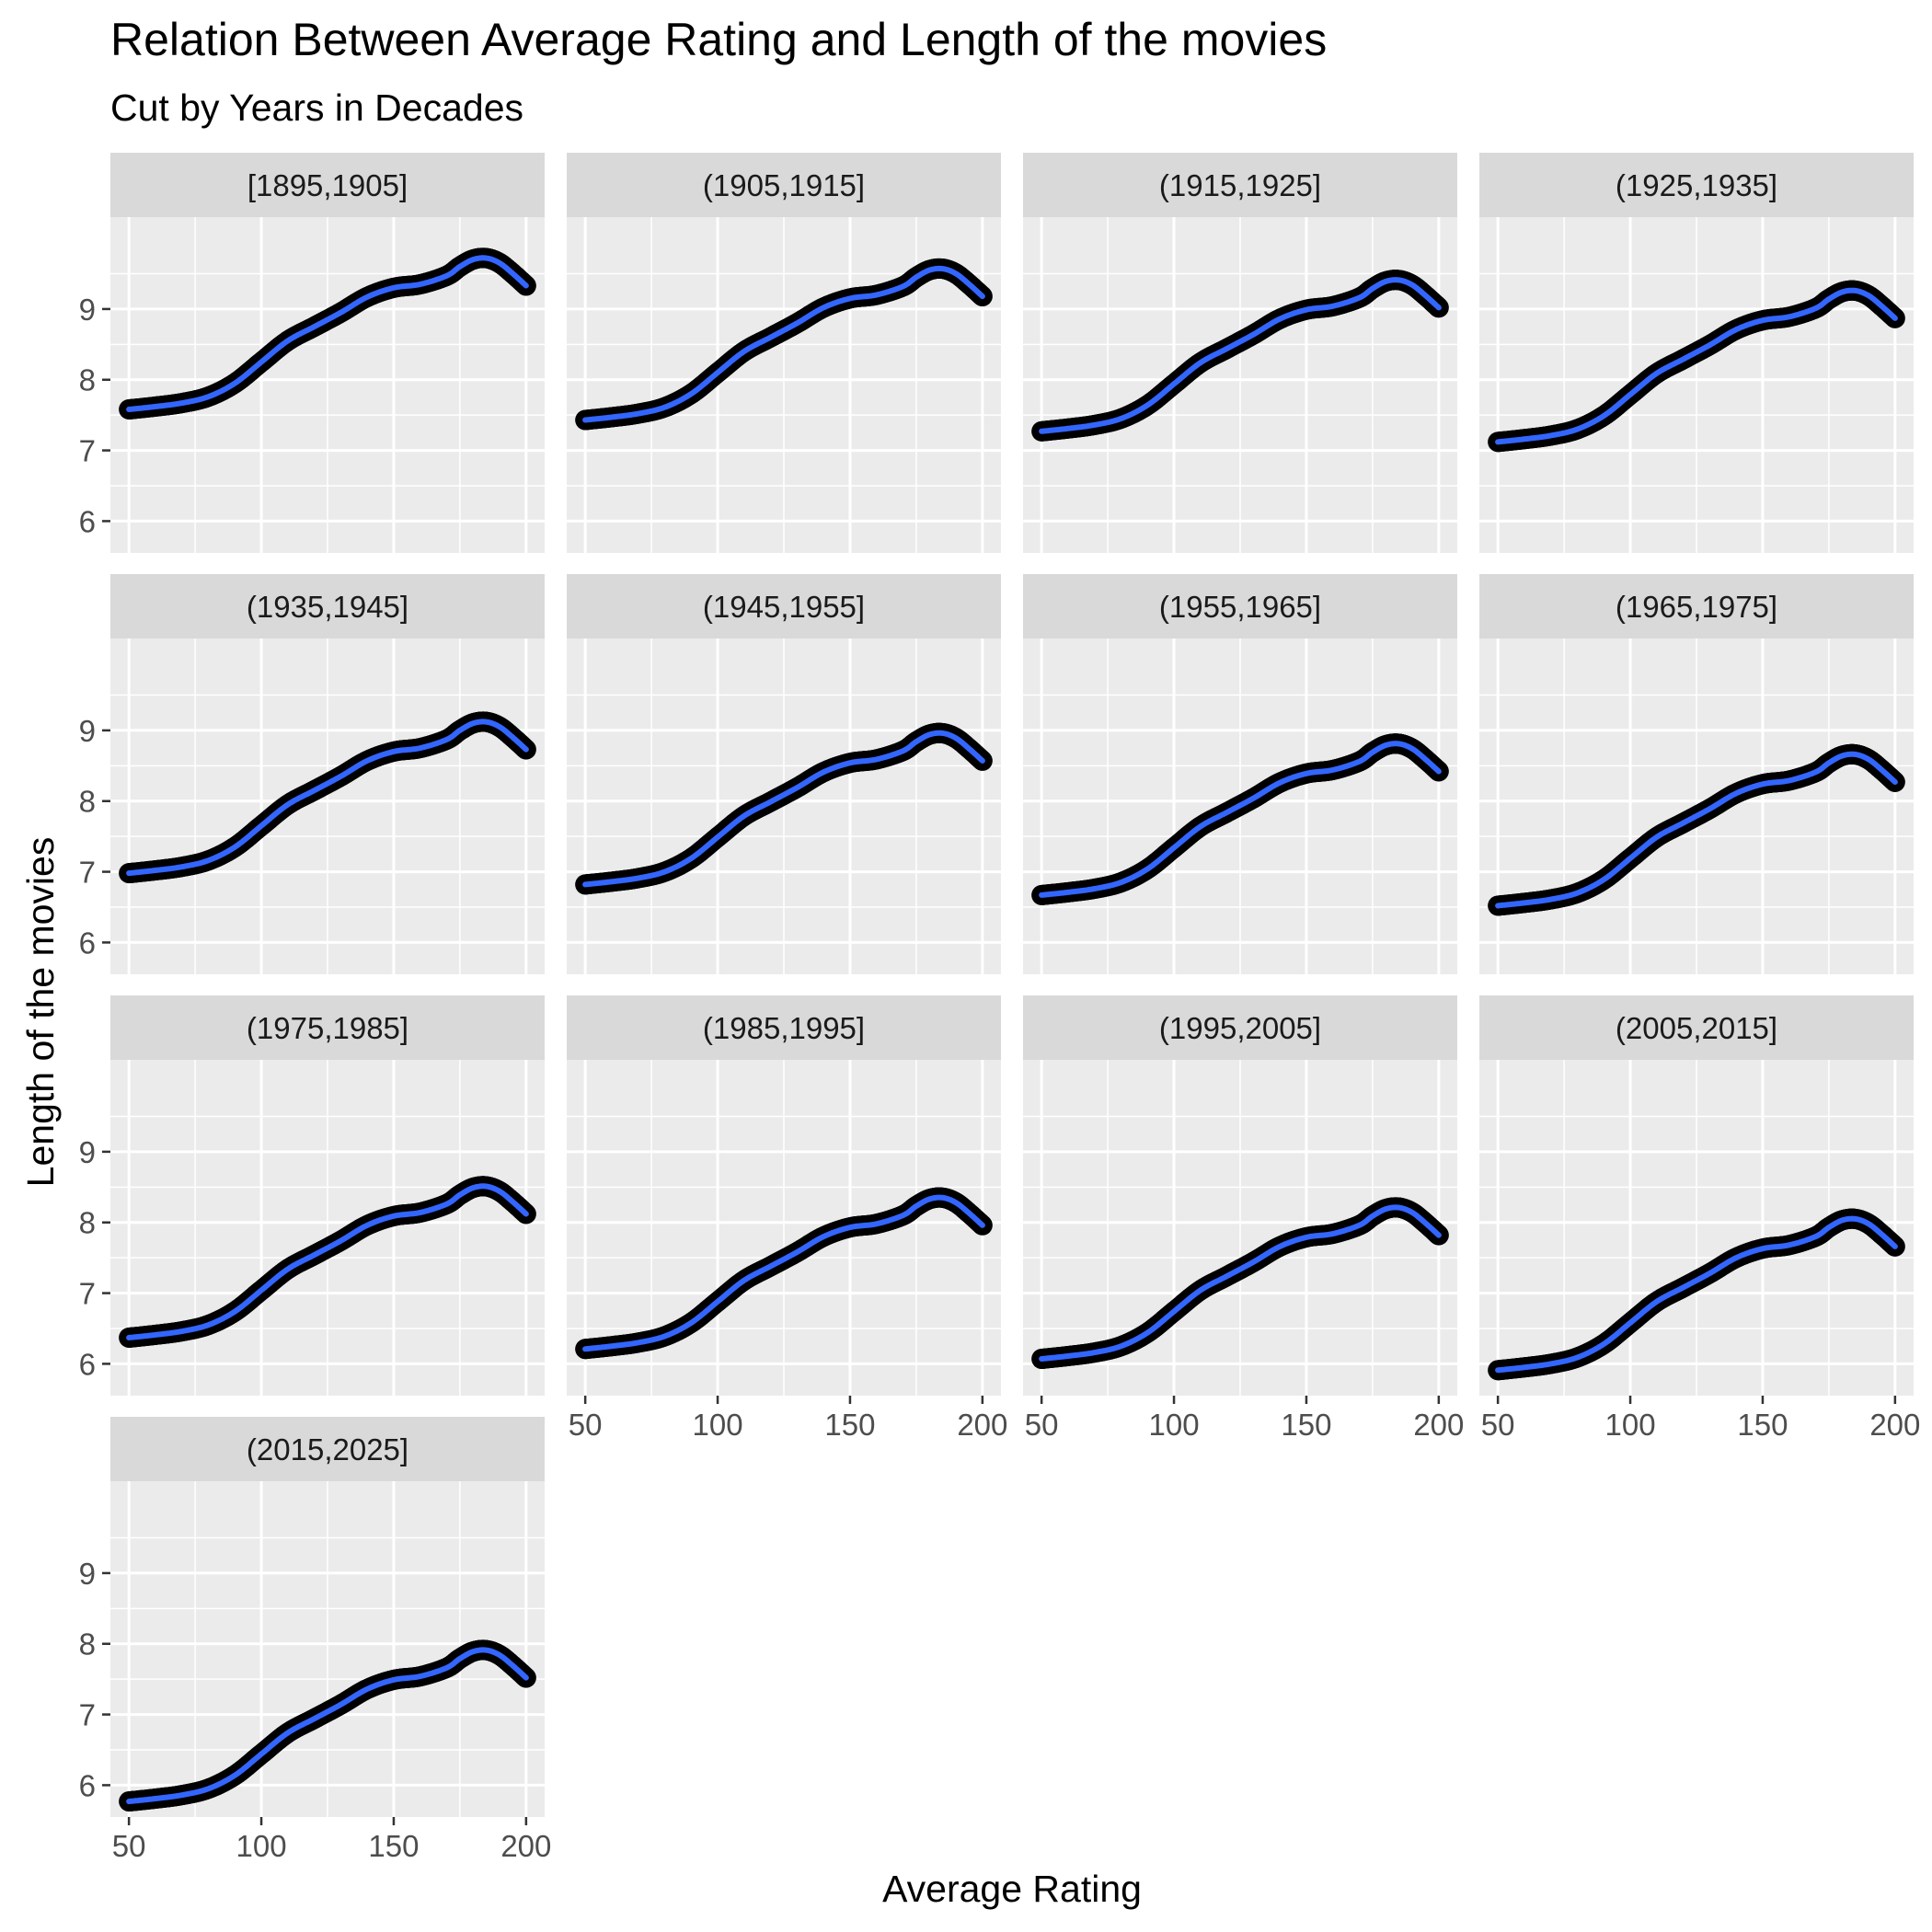  Describe the element at coordinates (787, 1218) in the screenshot. I see `facet-panel: (1985,1995] 50 100 150 200` at that location.